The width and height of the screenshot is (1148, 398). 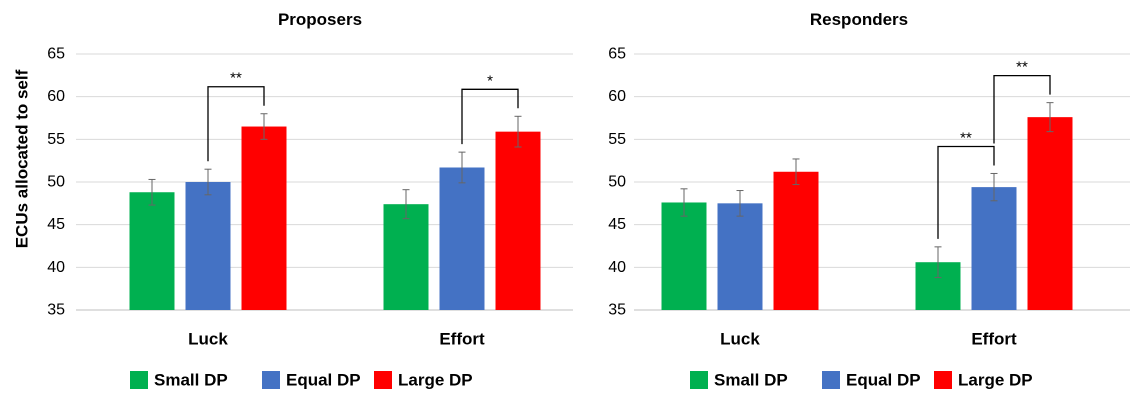 What do you see at coordinates (22, 158) in the screenshot?
I see `y-axis-label: ECUs allocated to self` at bounding box center [22, 158].